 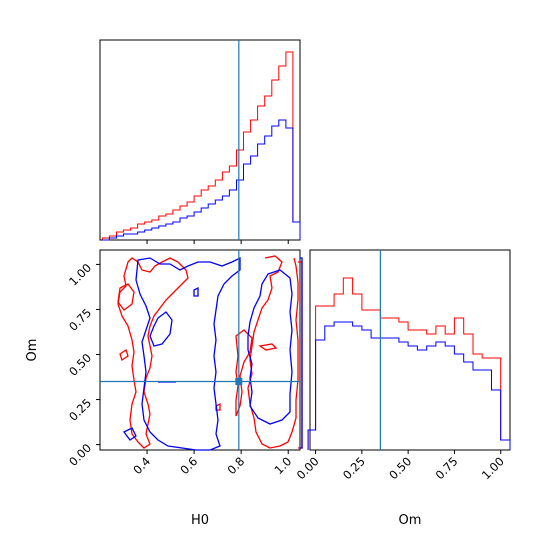 I want to click on joint-ytick-label: 0.50, so click(x=80, y=365).